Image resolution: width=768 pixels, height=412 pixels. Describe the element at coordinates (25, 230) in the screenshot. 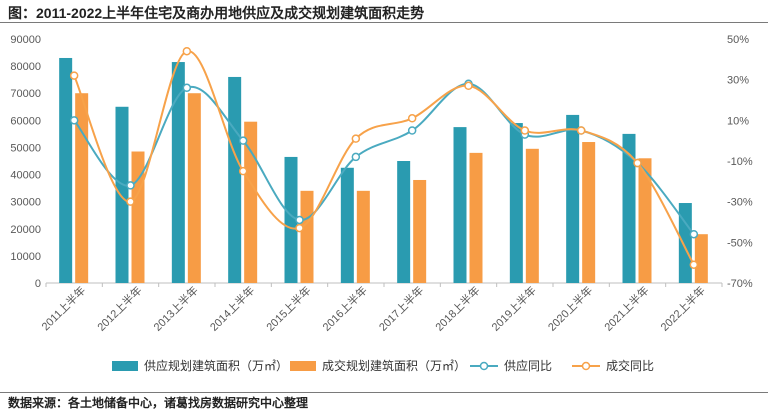

I see `y-left-tick-label: 20000` at that location.